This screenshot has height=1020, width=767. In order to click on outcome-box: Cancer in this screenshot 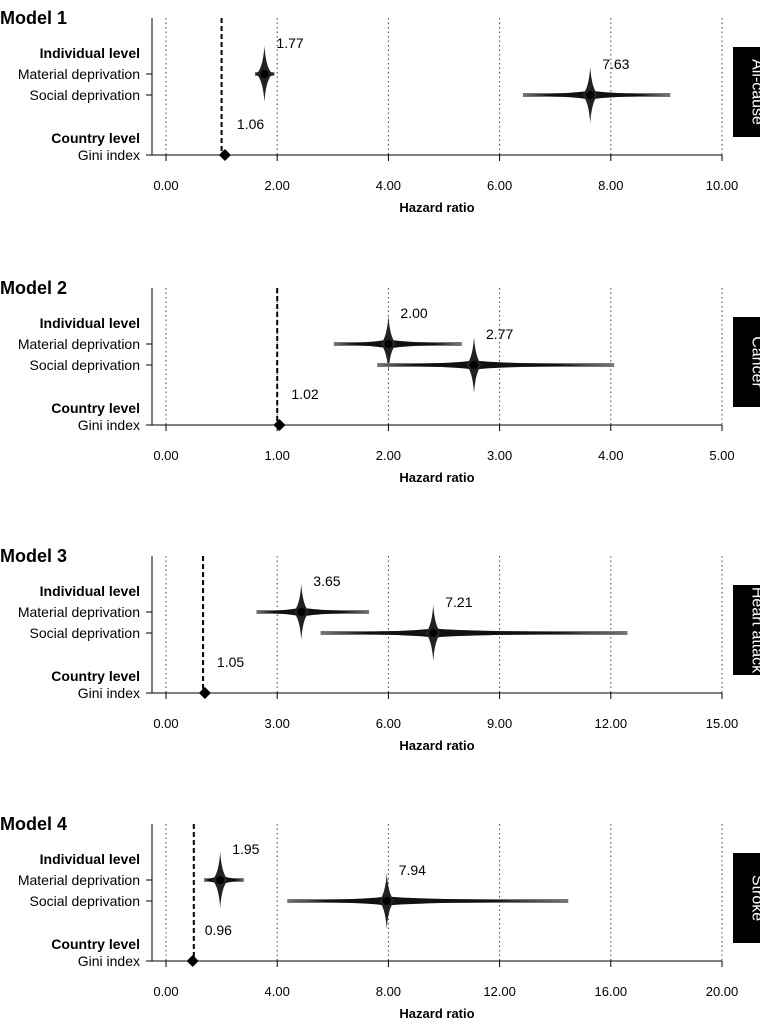, I will do `click(749, 362)`.